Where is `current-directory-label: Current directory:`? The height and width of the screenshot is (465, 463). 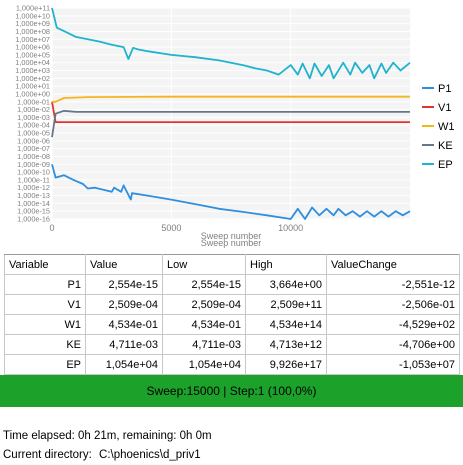
current-directory-label: Current directory: is located at coordinates (47, 455).